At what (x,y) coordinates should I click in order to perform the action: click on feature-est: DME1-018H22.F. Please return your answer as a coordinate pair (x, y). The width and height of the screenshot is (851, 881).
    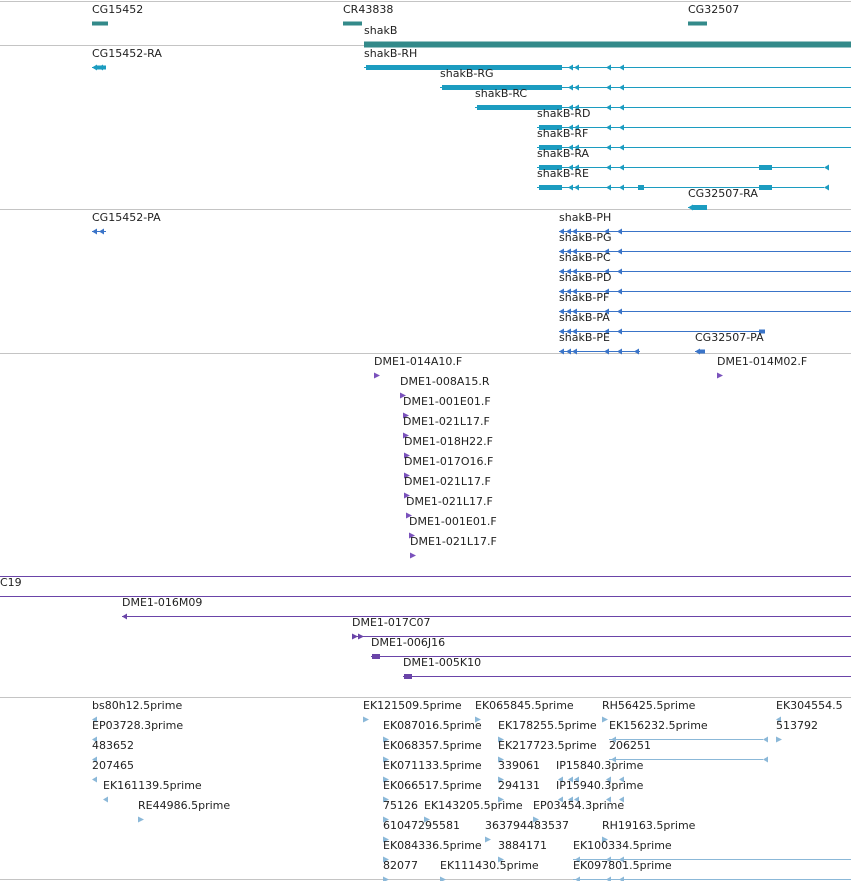
    Looking at the image, I should click on (448, 447).